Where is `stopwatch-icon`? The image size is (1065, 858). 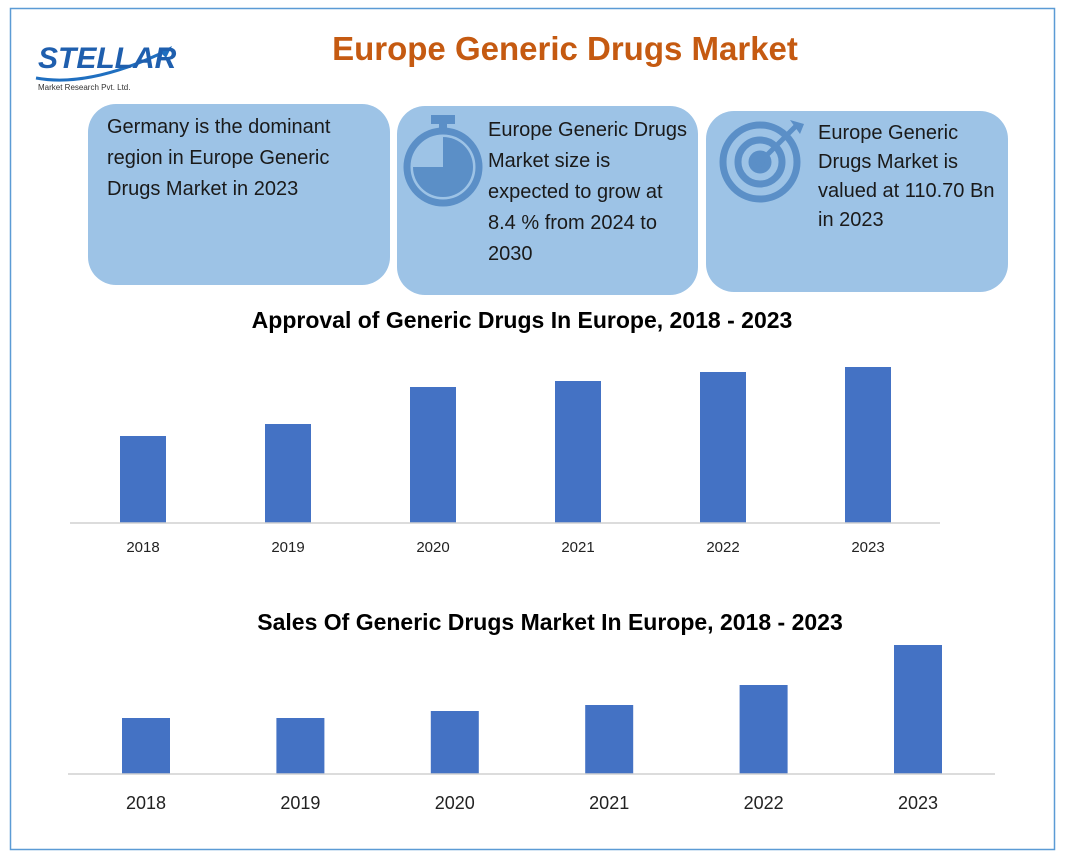 stopwatch-icon is located at coordinates (443, 161).